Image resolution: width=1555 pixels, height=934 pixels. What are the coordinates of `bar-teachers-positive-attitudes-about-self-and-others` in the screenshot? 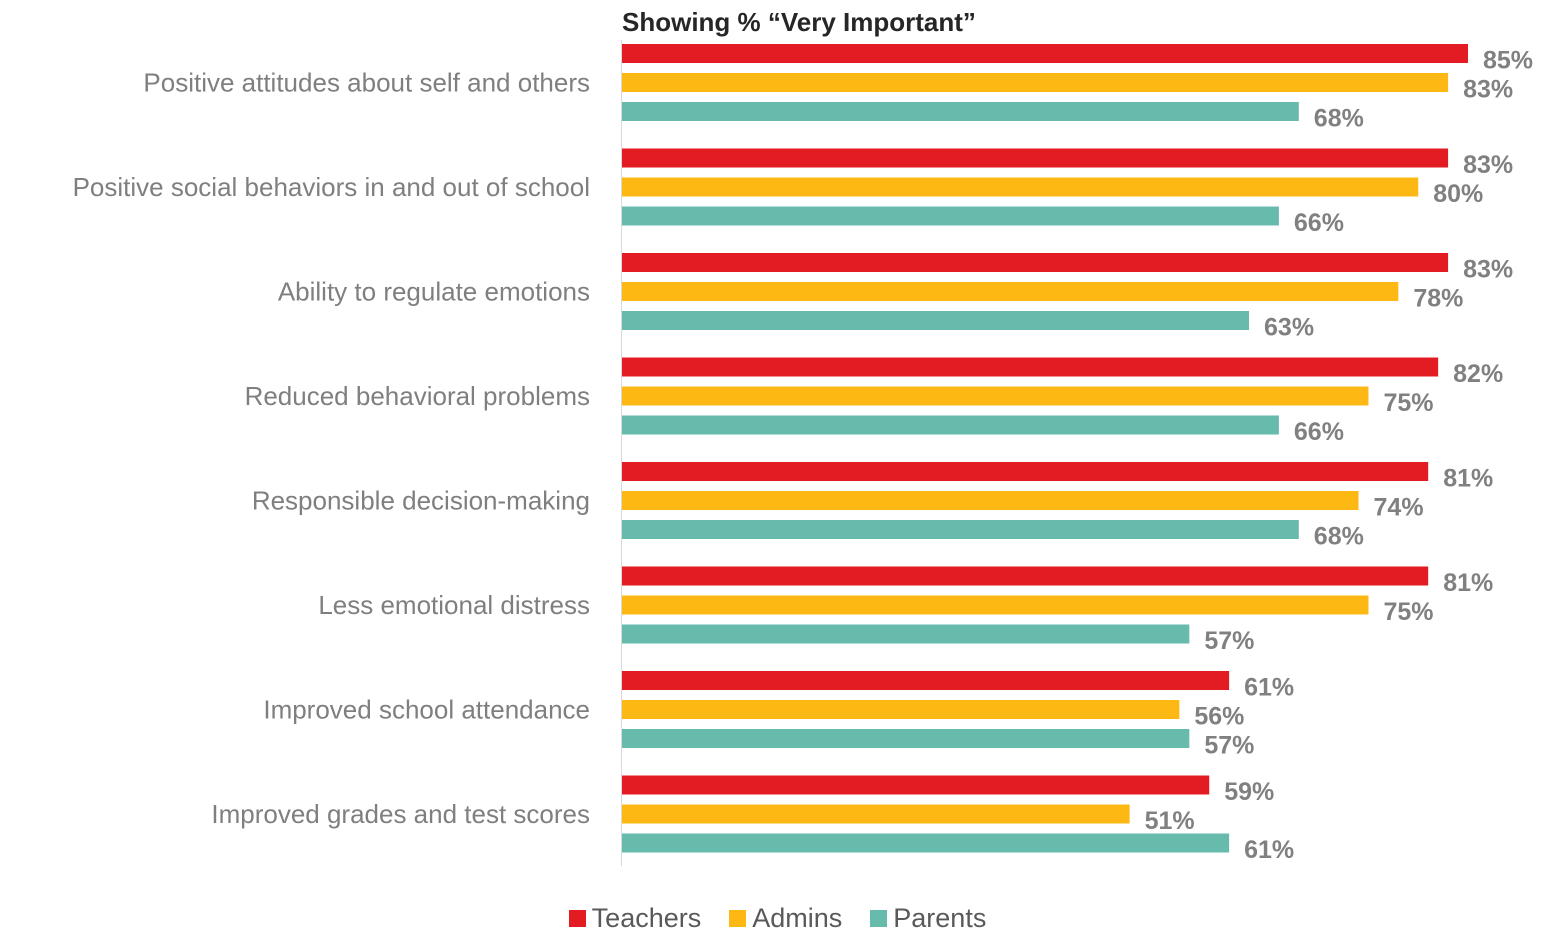 It's located at (1045, 53).